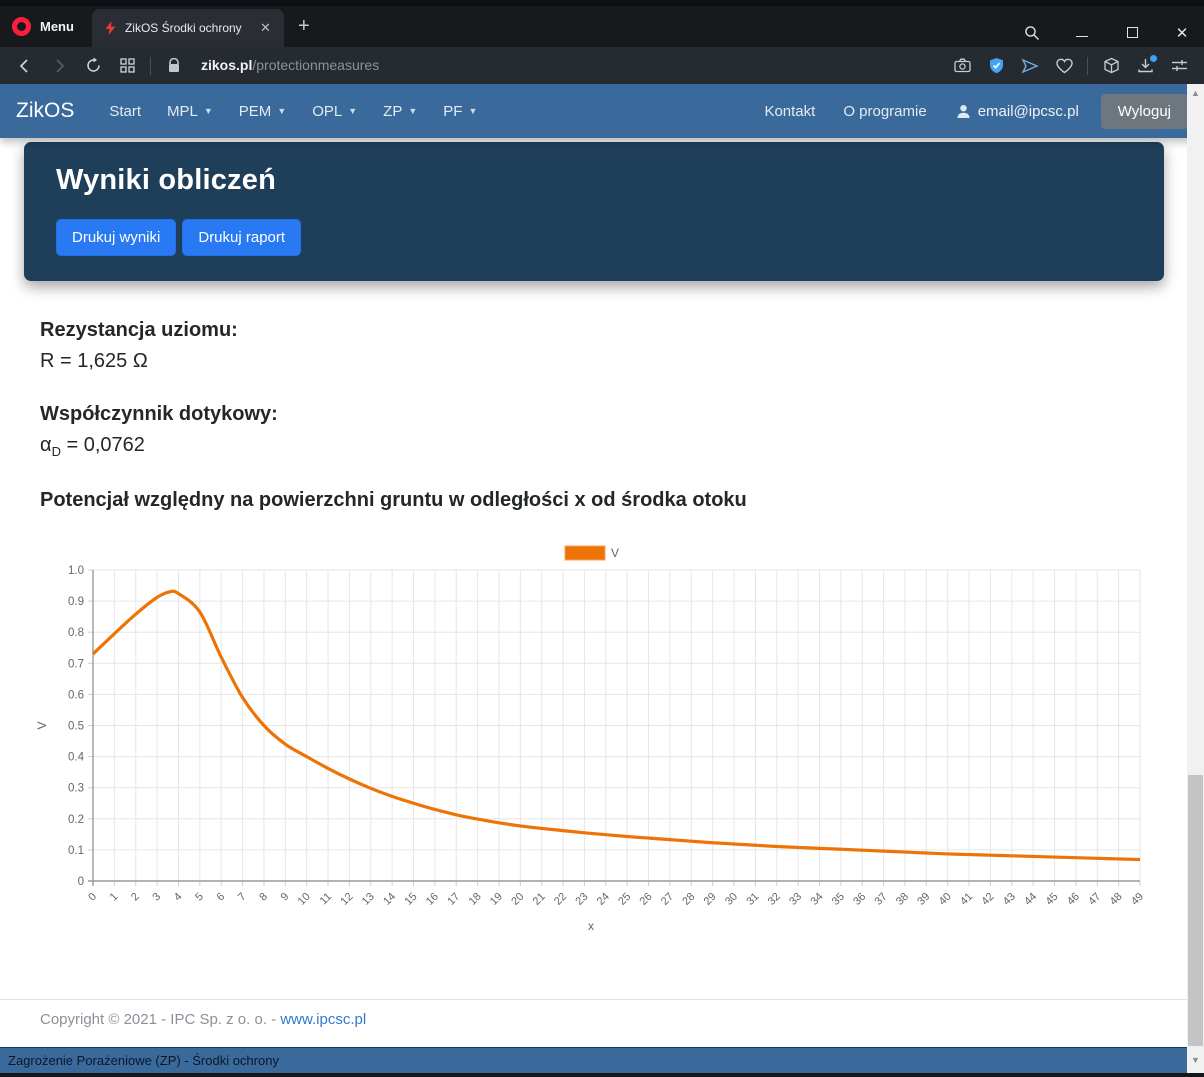 The width and height of the screenshot is (1204, 1077). Describe the element at coordinates (59, 66) in the screenshot. I see `forward-icon` at that location.